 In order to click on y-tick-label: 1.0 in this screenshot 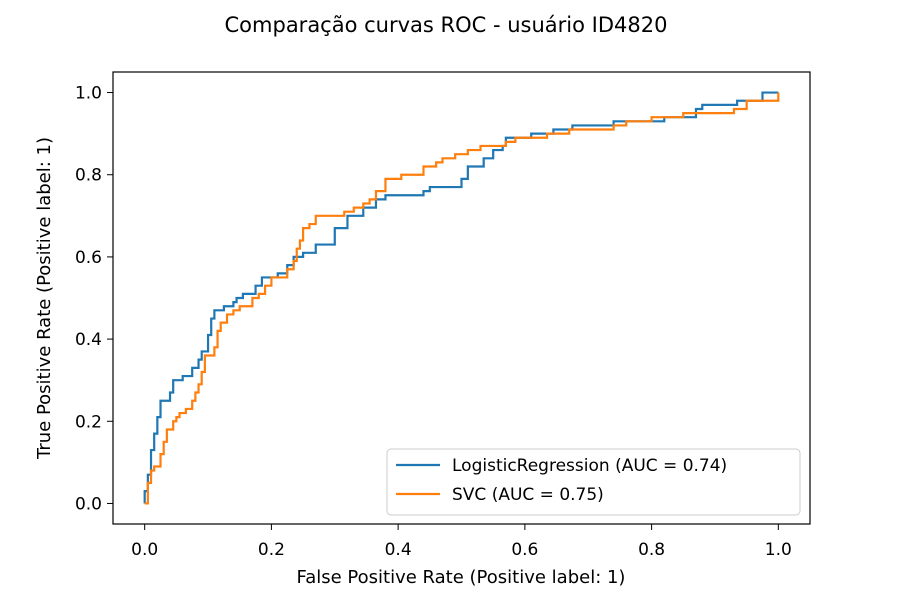, I will do `click(88, 94)`.